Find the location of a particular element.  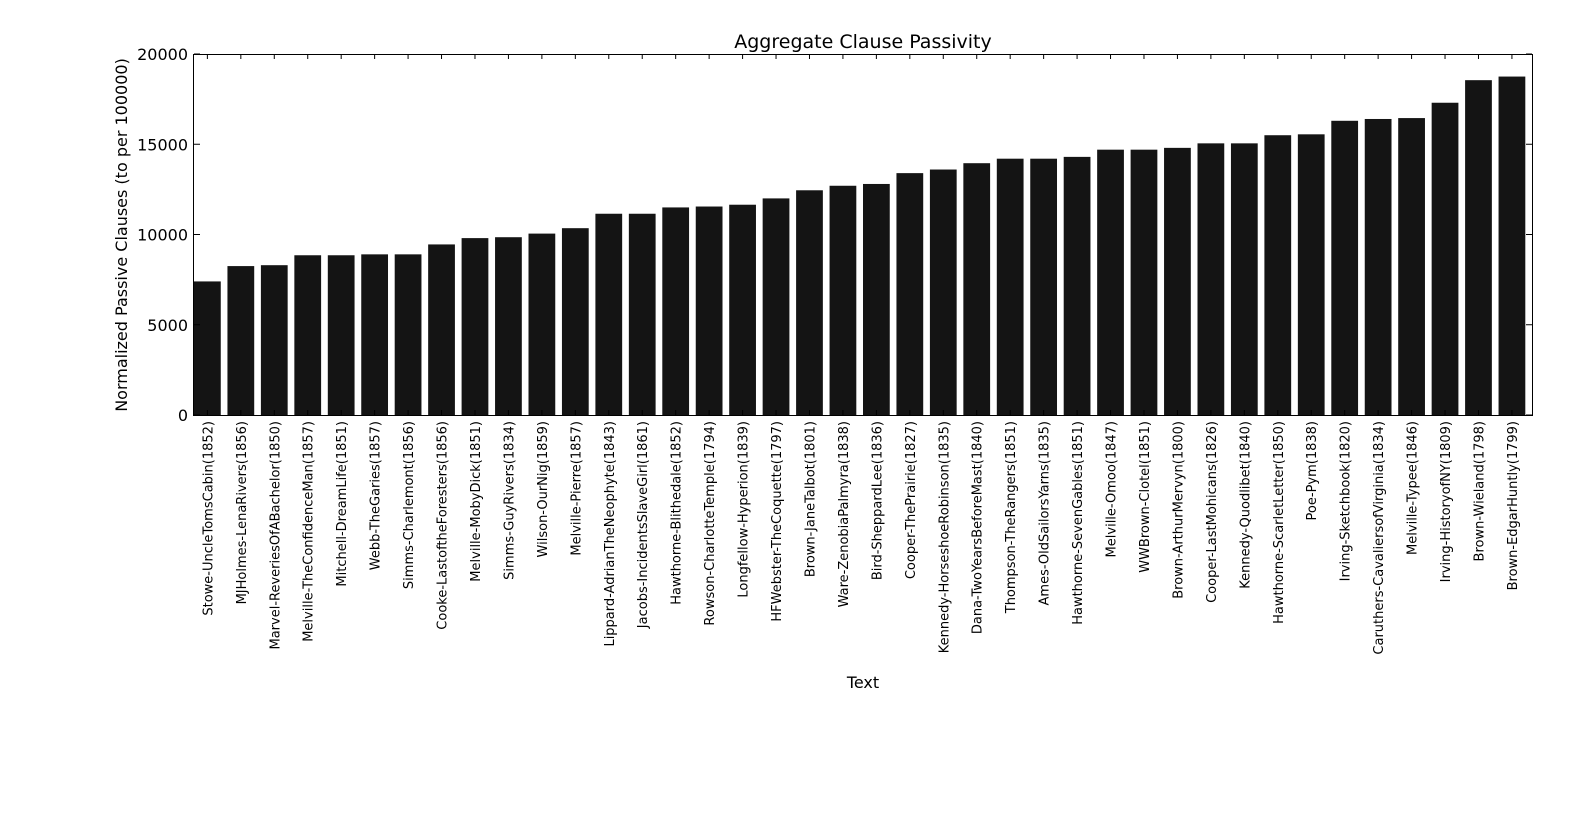

x-tick-label-6: Webb-TheGaries(1857) is located at coordinates (376, 495).